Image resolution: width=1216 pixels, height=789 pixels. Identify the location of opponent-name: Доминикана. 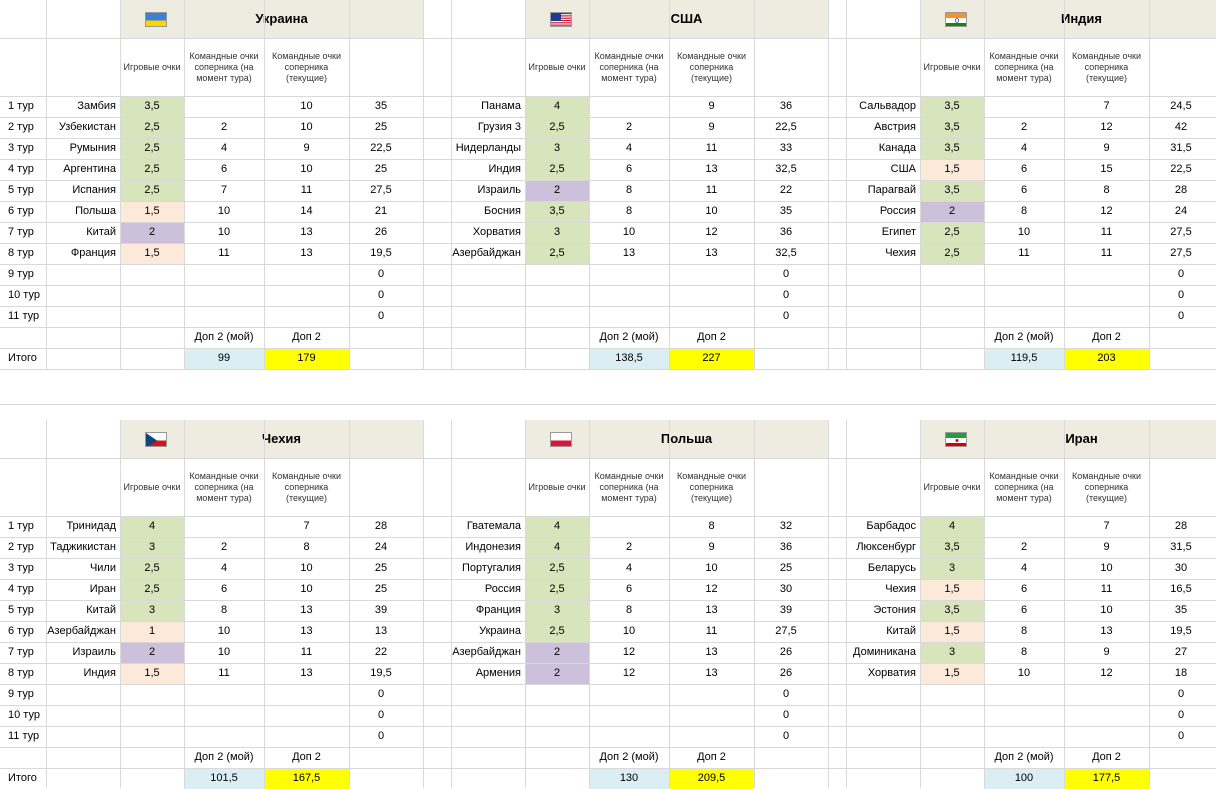
(881, 652).